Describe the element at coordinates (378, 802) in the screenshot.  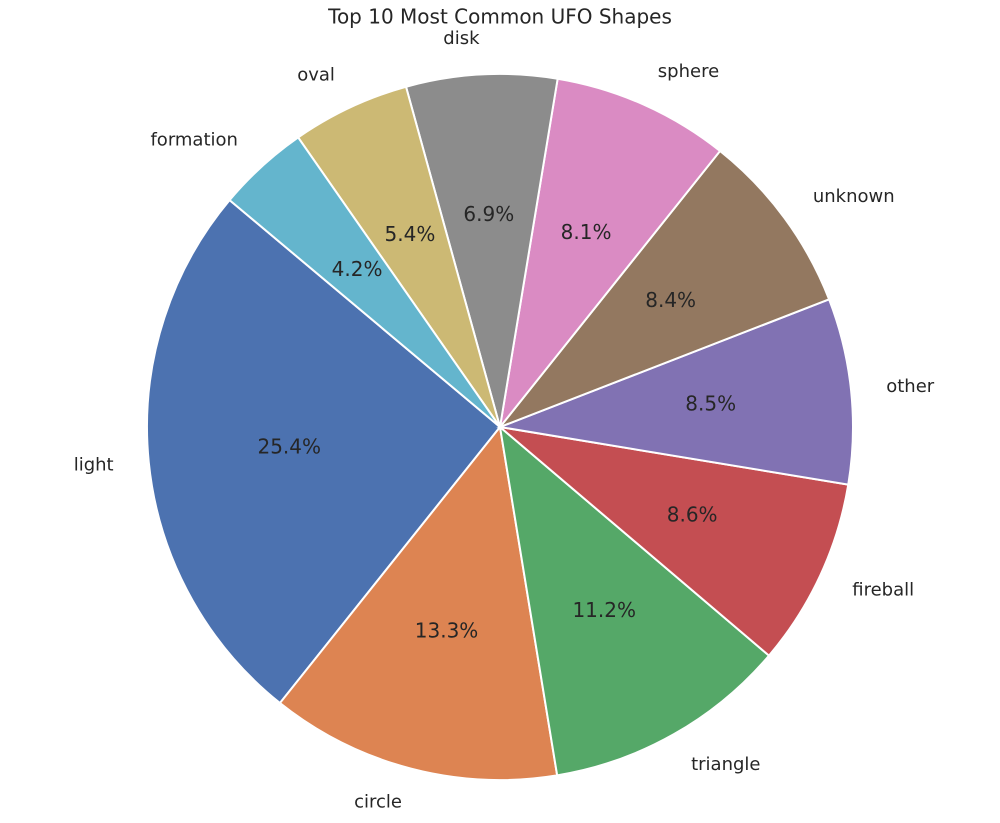
I see `slice-label: circle` at that location.